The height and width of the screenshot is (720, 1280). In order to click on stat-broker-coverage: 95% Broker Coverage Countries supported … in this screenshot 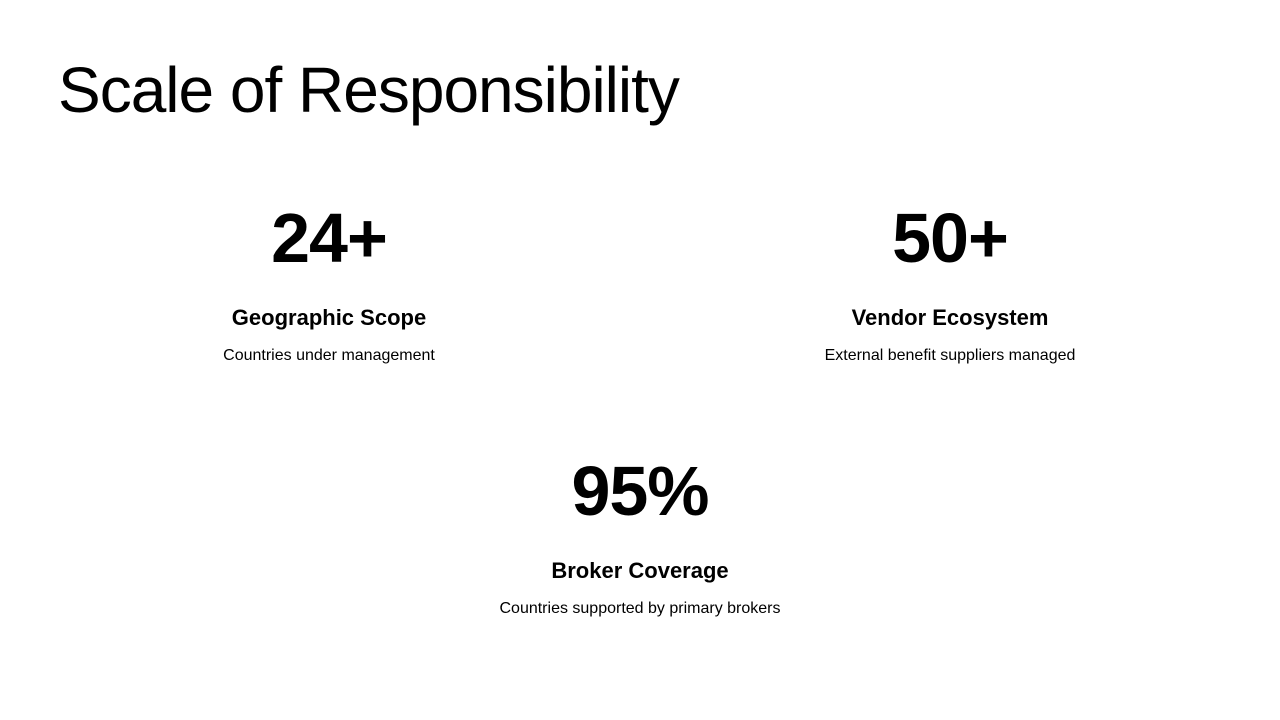, I will do `click(640, 535)`.